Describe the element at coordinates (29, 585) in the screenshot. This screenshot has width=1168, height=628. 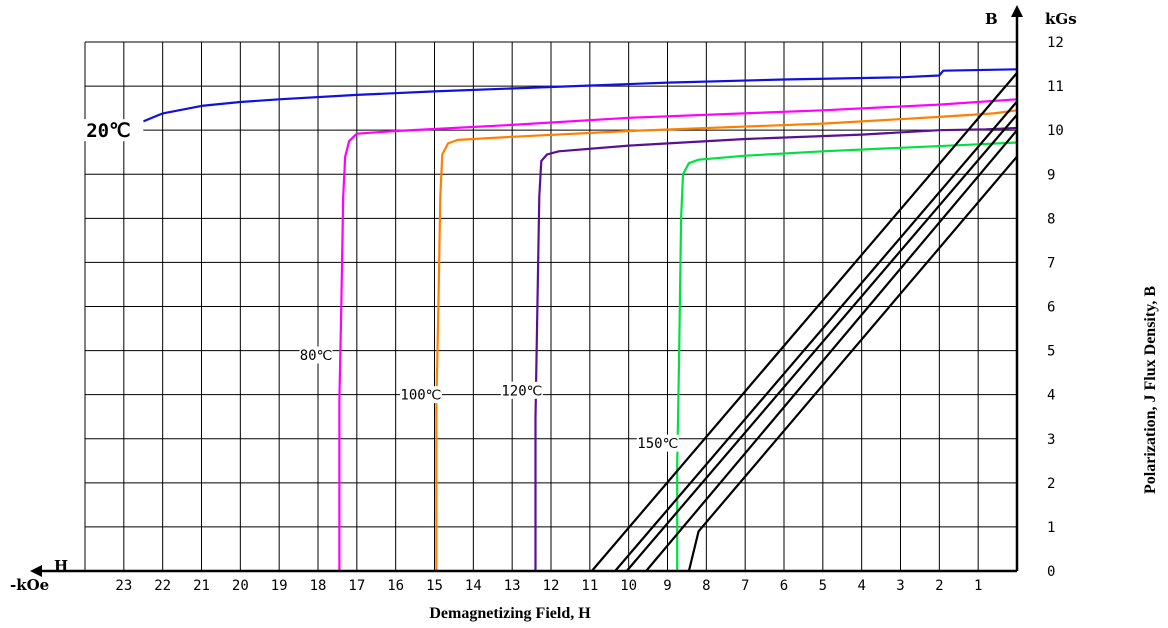
I see `x-axis-unit: -kOe` at that location.